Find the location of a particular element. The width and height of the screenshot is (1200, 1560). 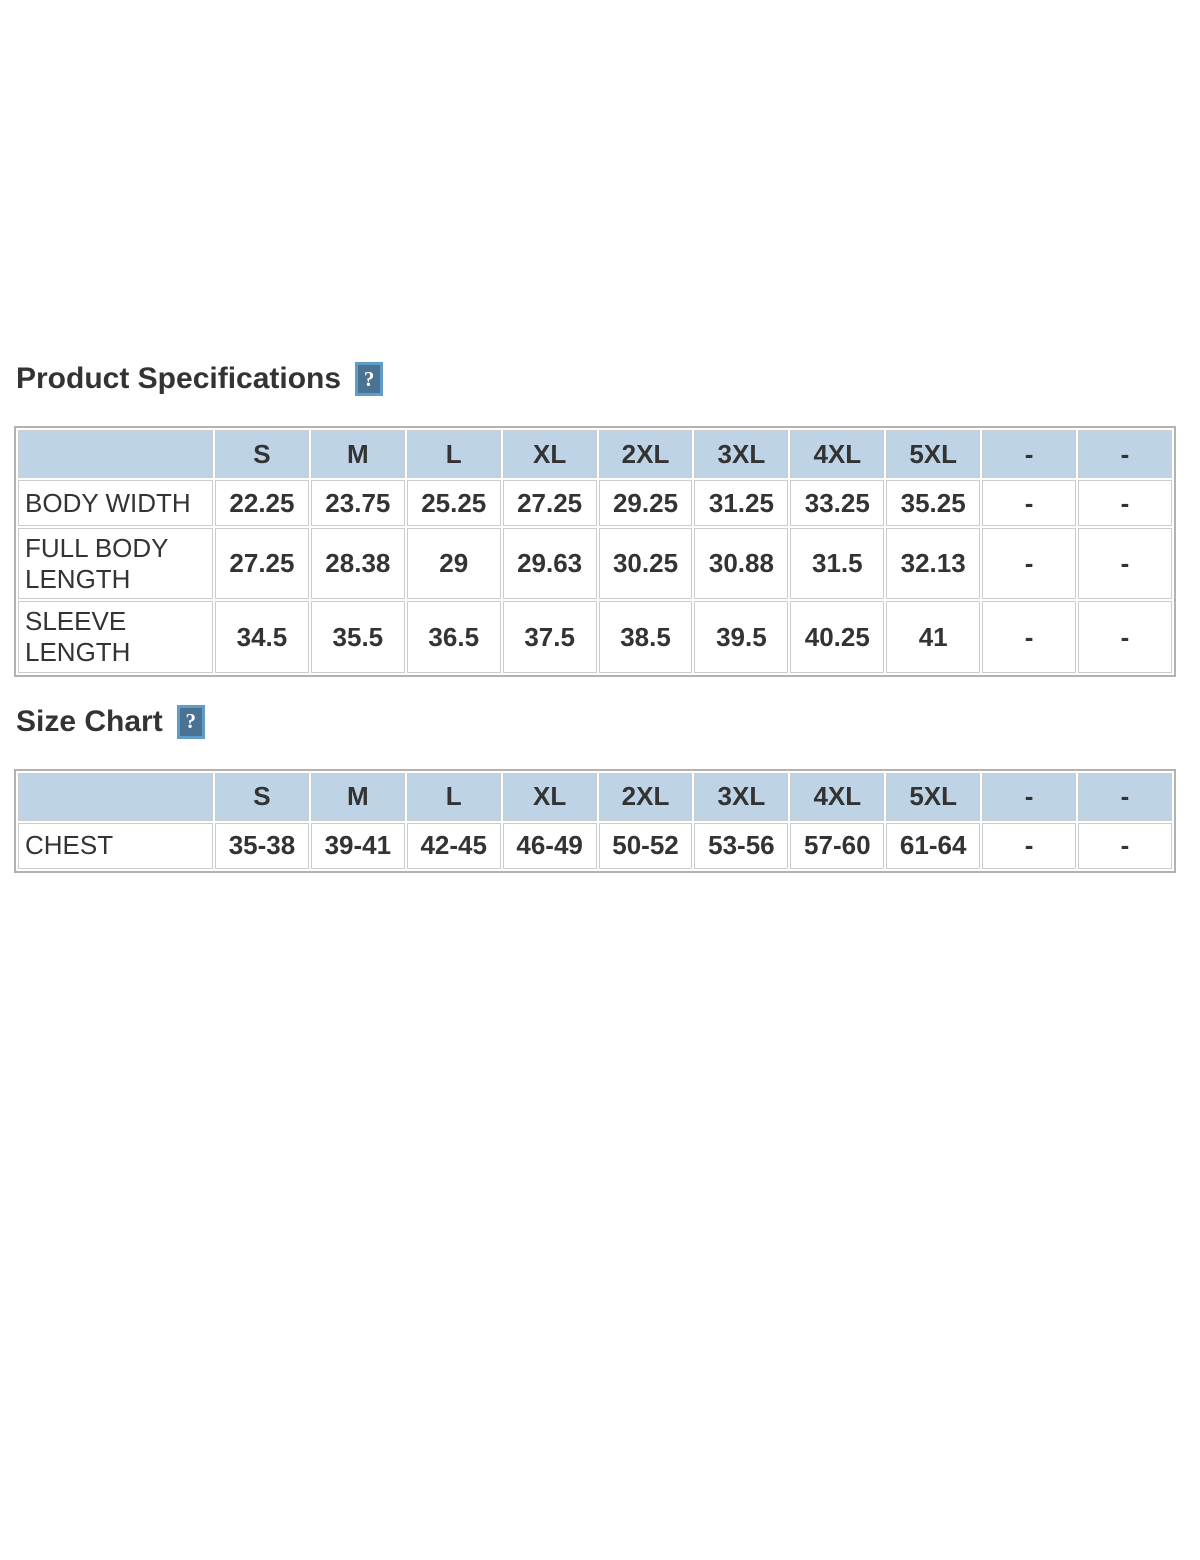

value-cell: 53-56 is located at coordinates (741, 845).